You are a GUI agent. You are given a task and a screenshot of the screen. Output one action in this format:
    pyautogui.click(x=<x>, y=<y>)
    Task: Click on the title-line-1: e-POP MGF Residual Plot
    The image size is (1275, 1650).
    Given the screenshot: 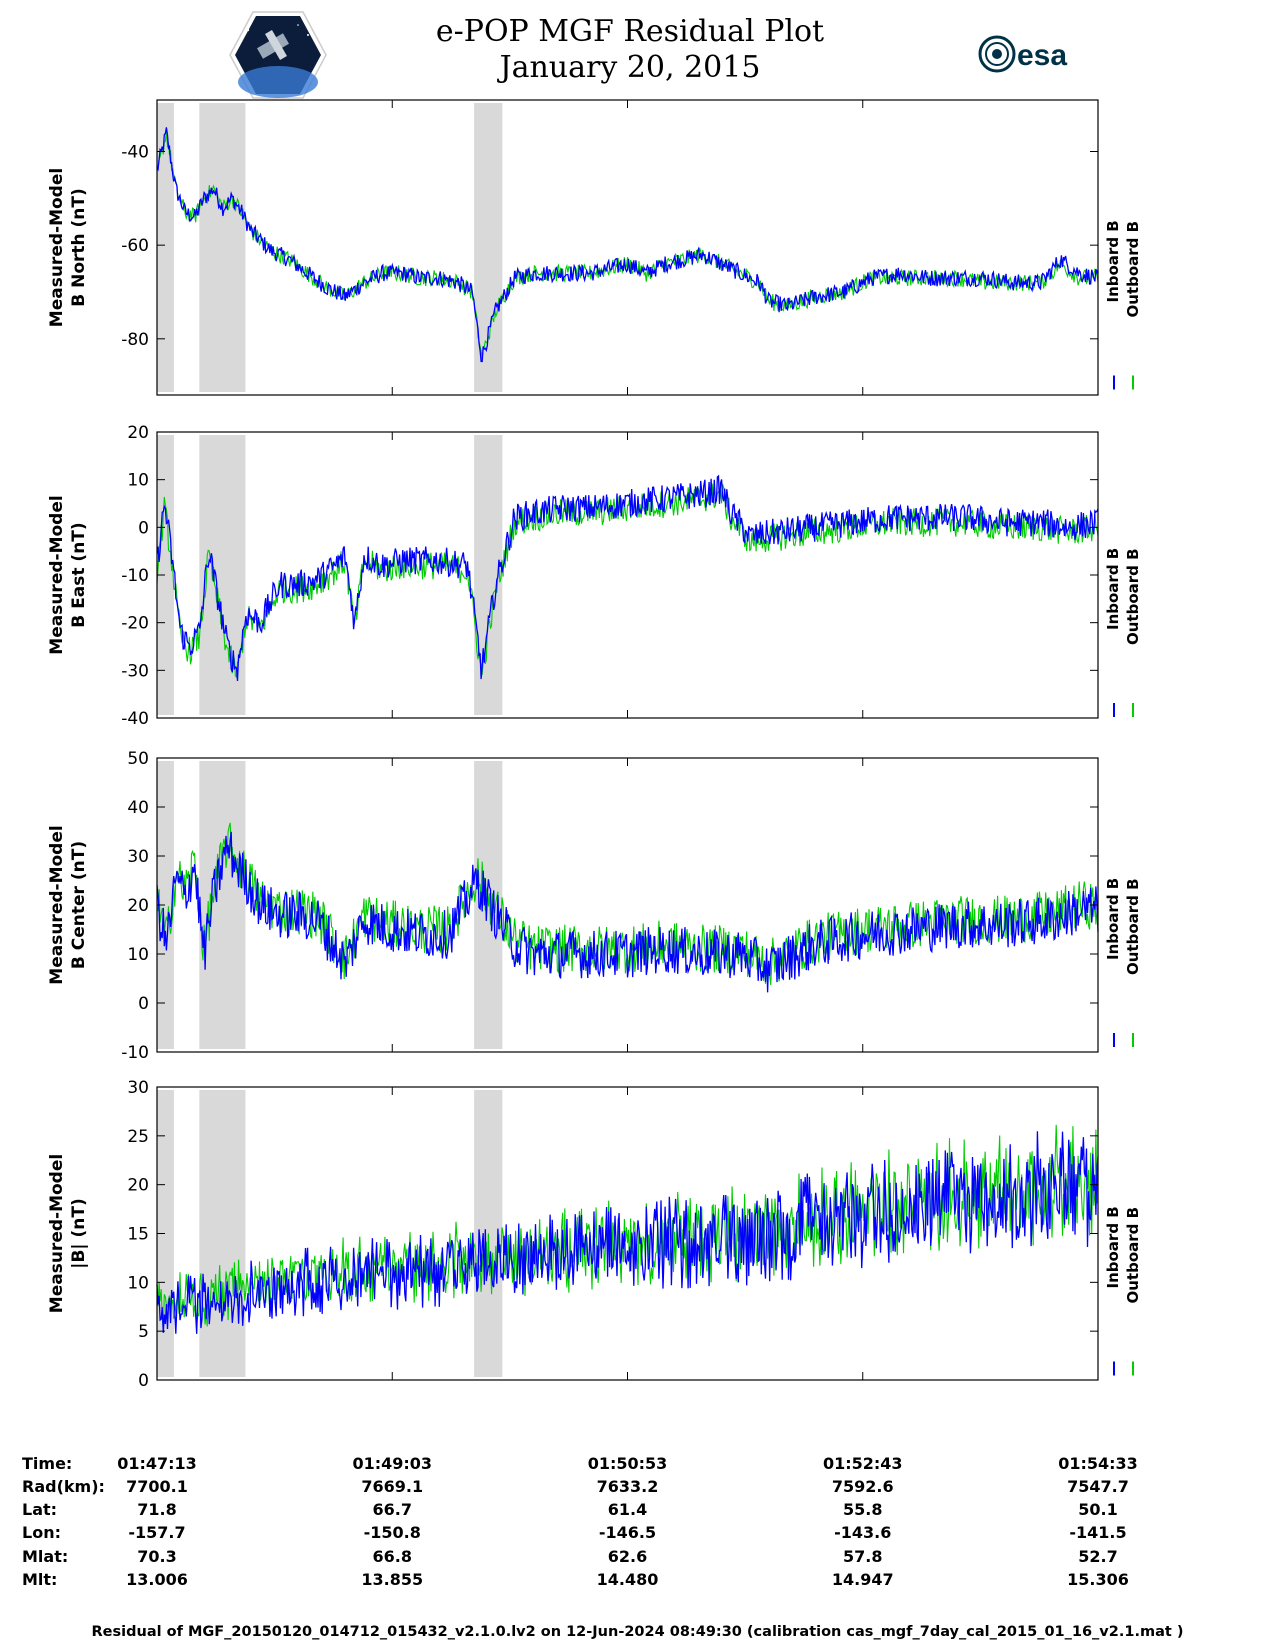 What is the action you would take?
    pyautogui.click(x=630, y=31)
    